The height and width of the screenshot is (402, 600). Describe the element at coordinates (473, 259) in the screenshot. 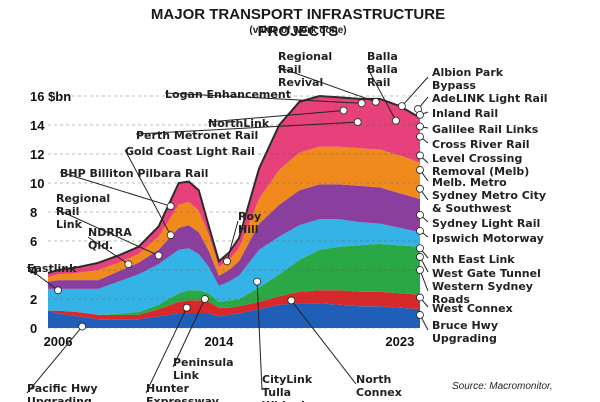

I see `project-label: Nth East Link` at that location.